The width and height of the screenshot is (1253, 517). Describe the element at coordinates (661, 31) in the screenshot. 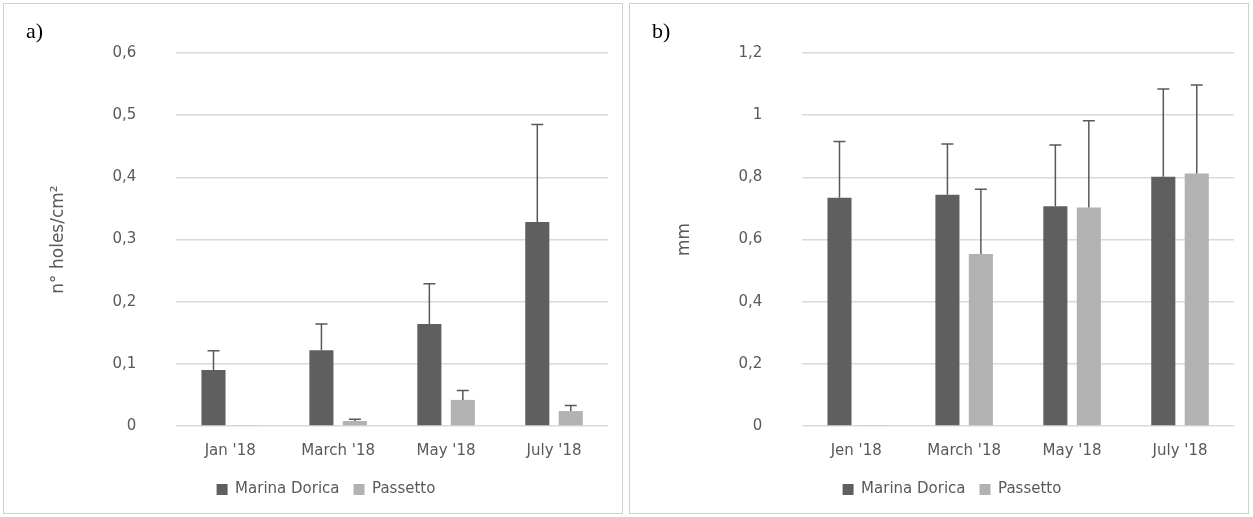

I see `text: b)` at that location.